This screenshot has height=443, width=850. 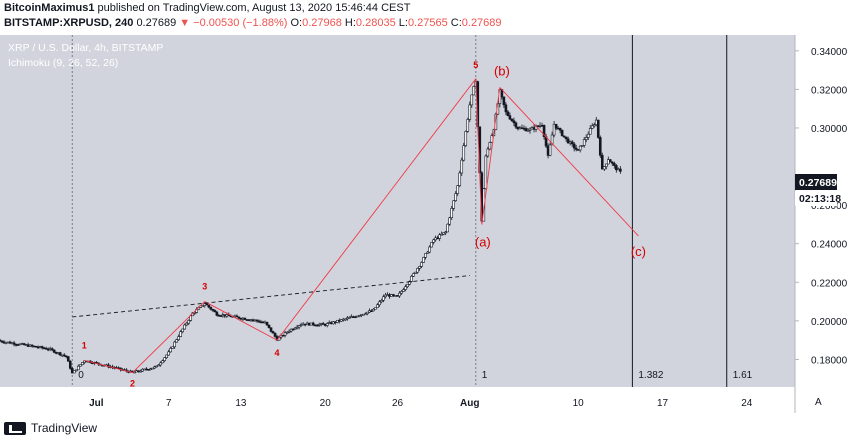 What do you see at coordinates (169, 403) in the screenshot?
I see `x-tick-label: 7` at bounding box center [169, 403].